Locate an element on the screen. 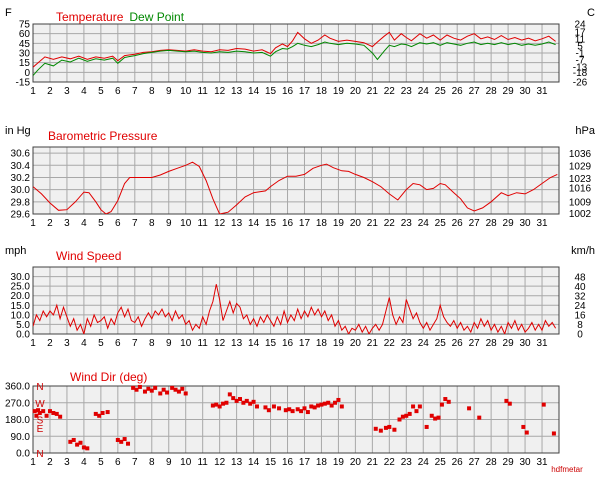 This screenshot has height=480, width=600. y-tick-label: 29.6 is located at coordinates (21, 215).